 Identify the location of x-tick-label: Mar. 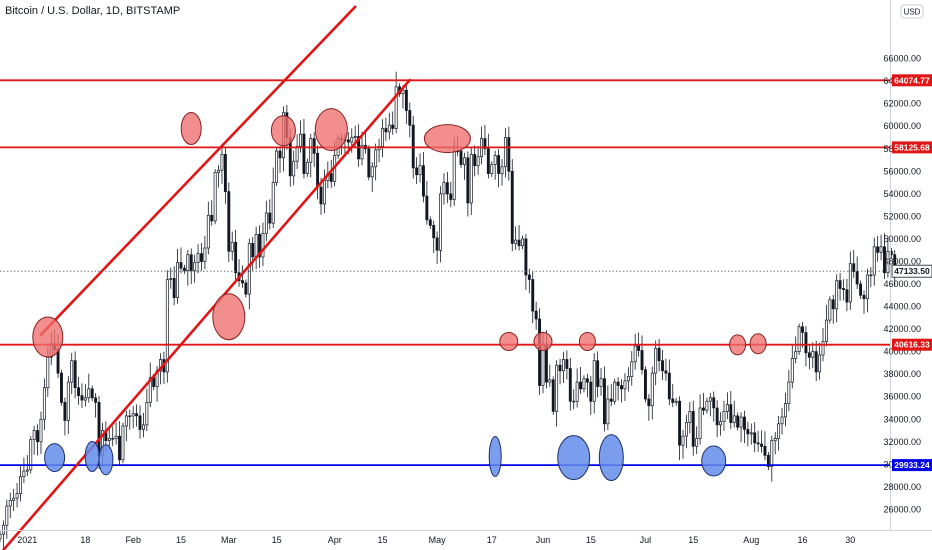
(229, 540).